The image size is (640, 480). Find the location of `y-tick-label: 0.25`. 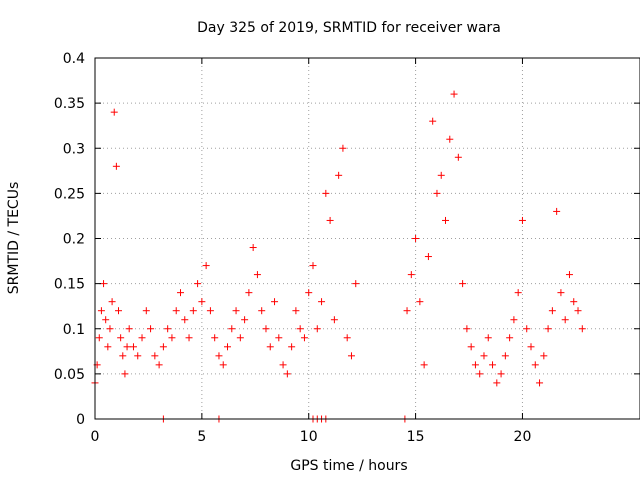

y-tick-label: 0.25 is located at coordinates (69, 194).